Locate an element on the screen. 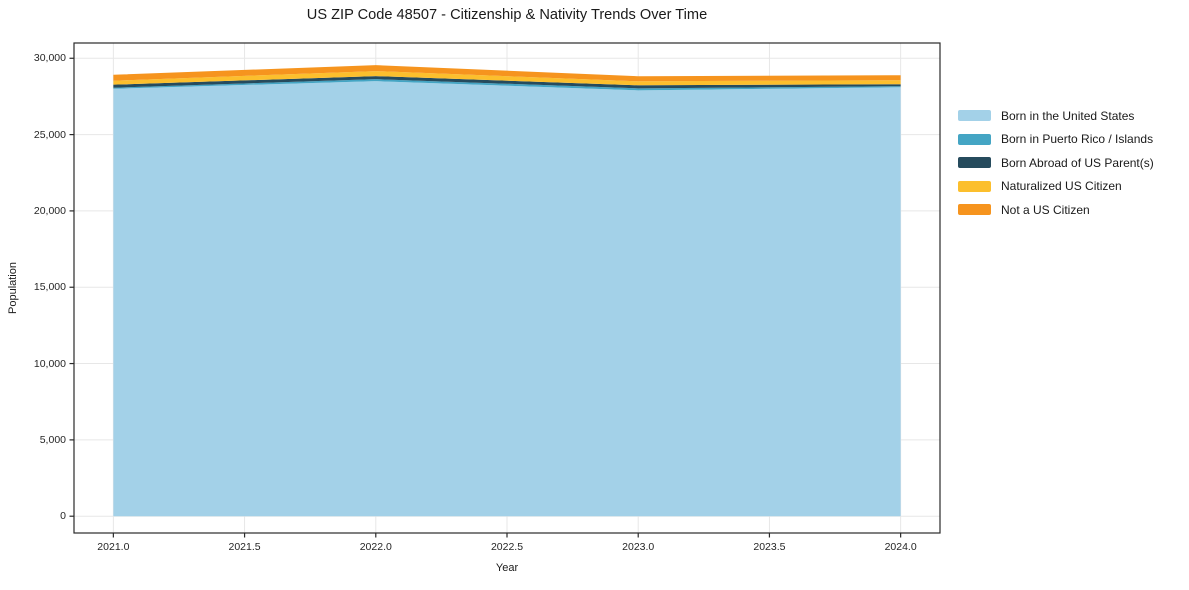  legend-item: Born in Puerto Rico / Islands is located at coordinates (1056, 140).